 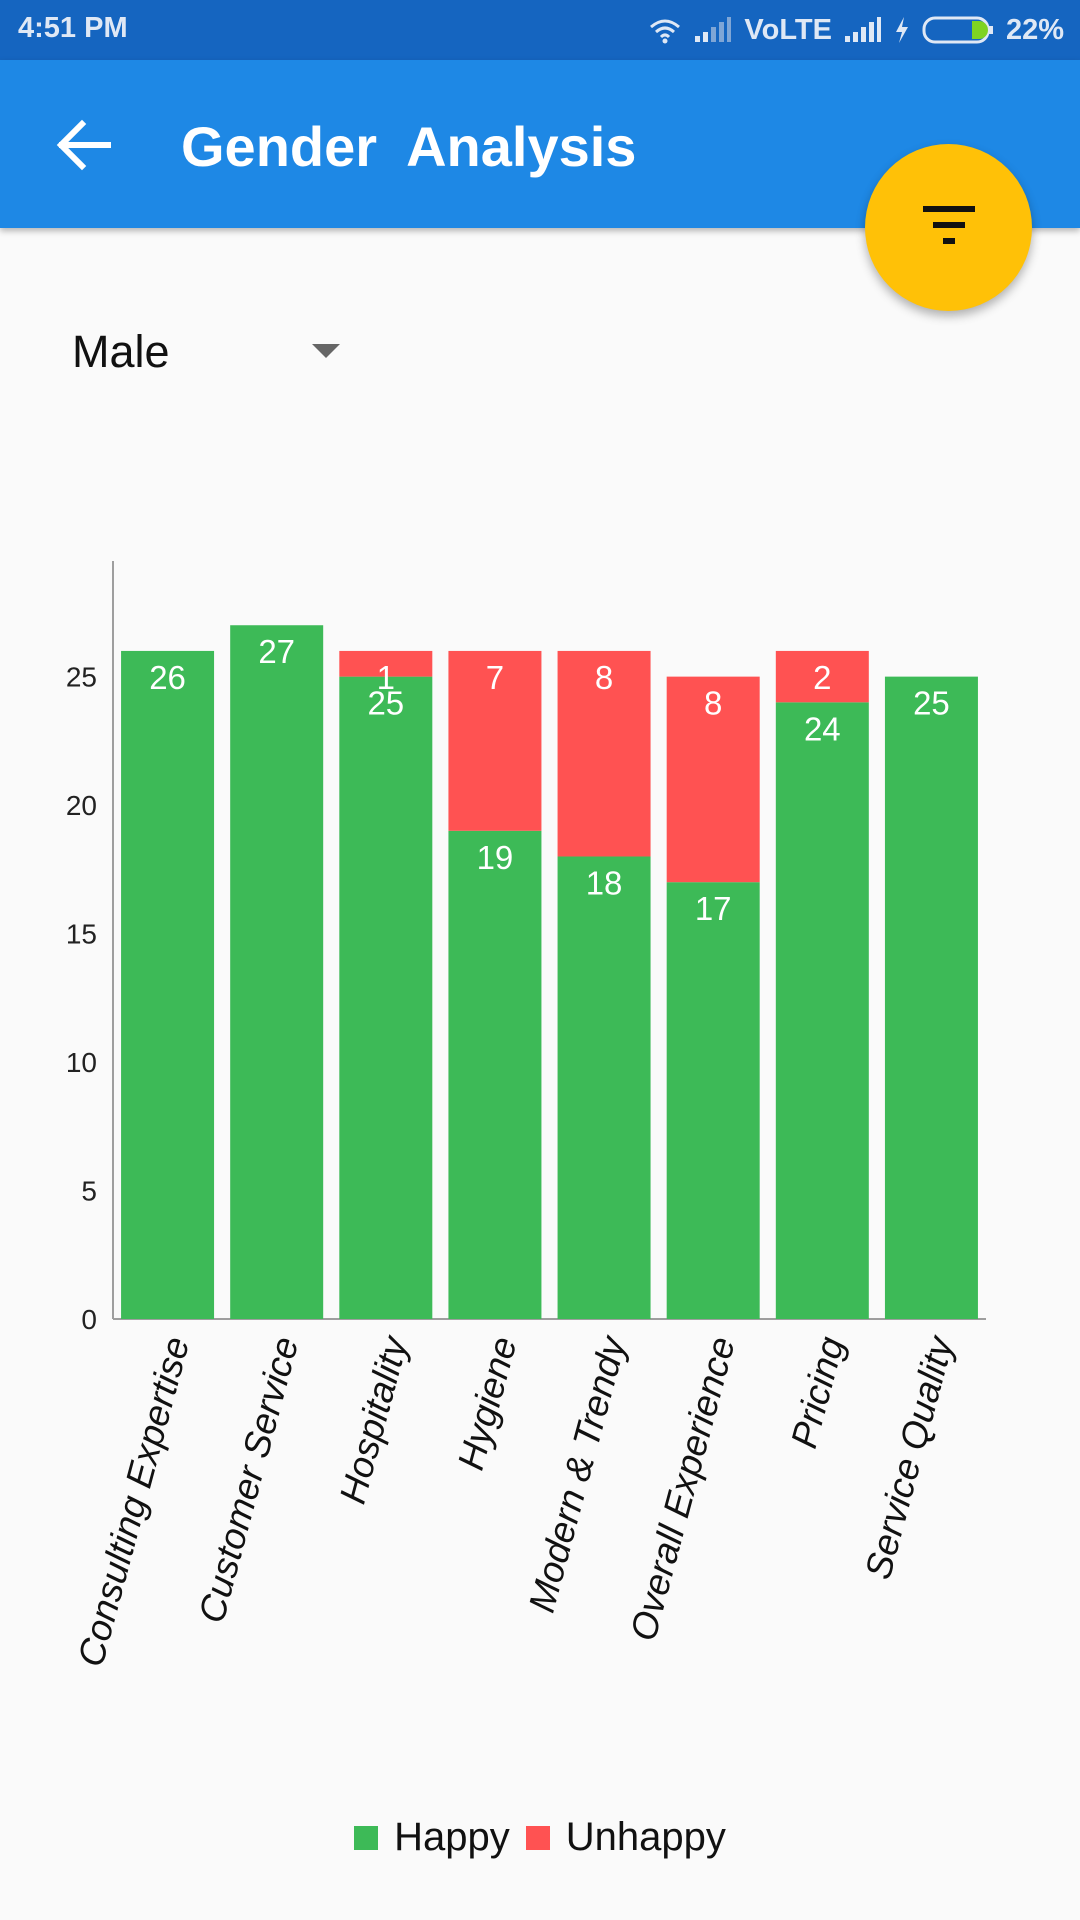 What do you see at coordinates (822, 728) in the screenshot?
I see `data-label-happy: 24` at bounding box center [822, 728].